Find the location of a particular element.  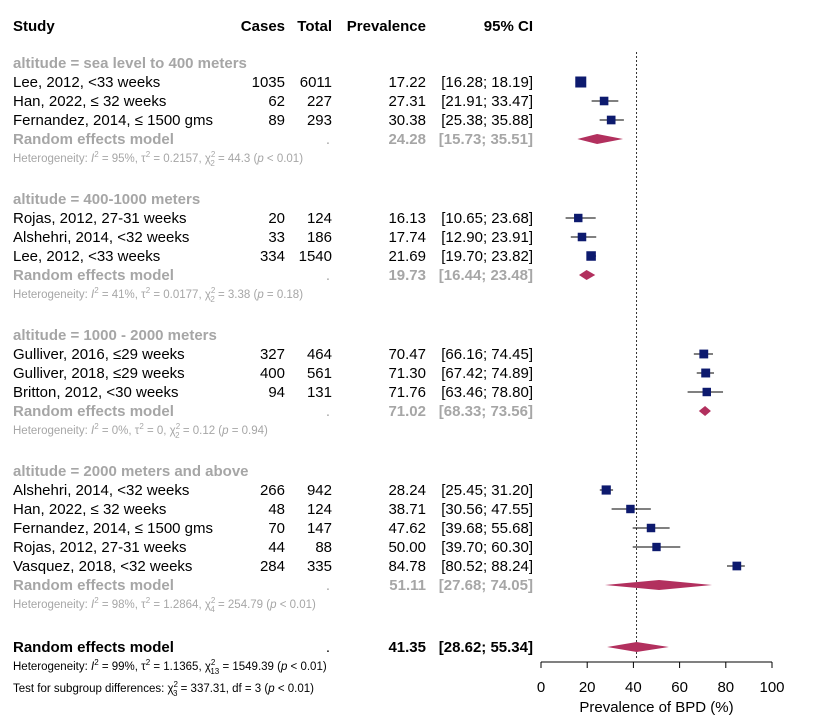

test-subscript: 3 is located at coordinates (175, 693).